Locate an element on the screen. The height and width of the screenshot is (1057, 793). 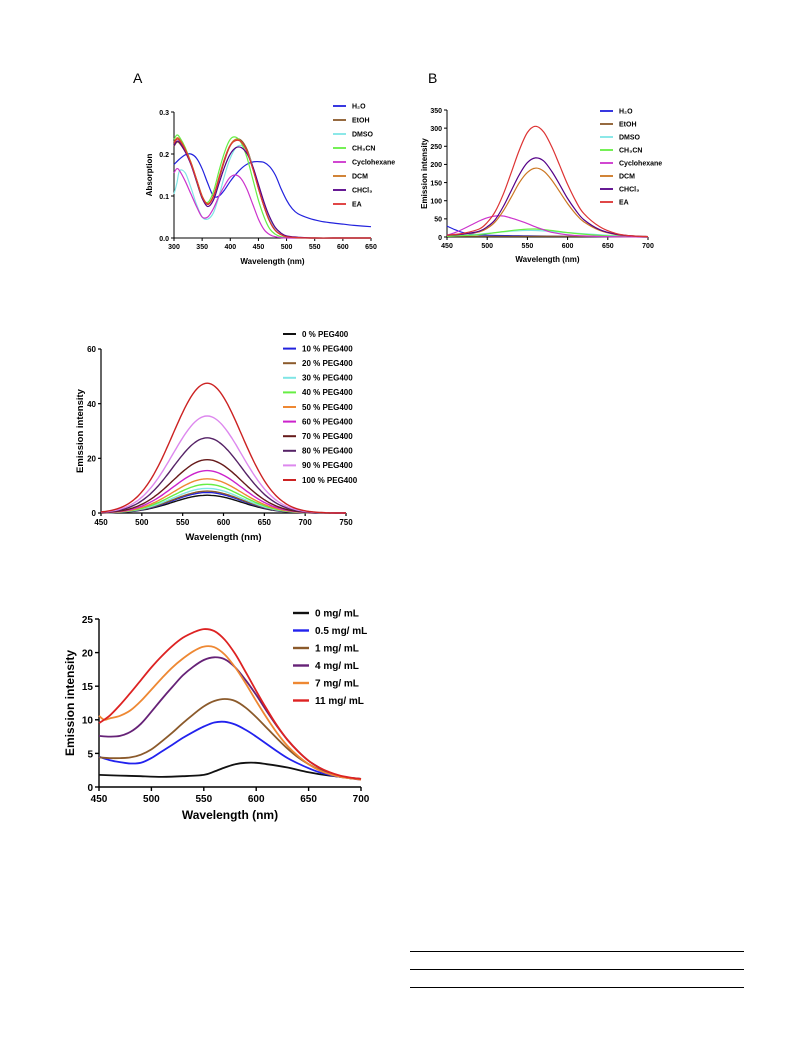
series-line-chcl3 is located at coordinates (547, 197).